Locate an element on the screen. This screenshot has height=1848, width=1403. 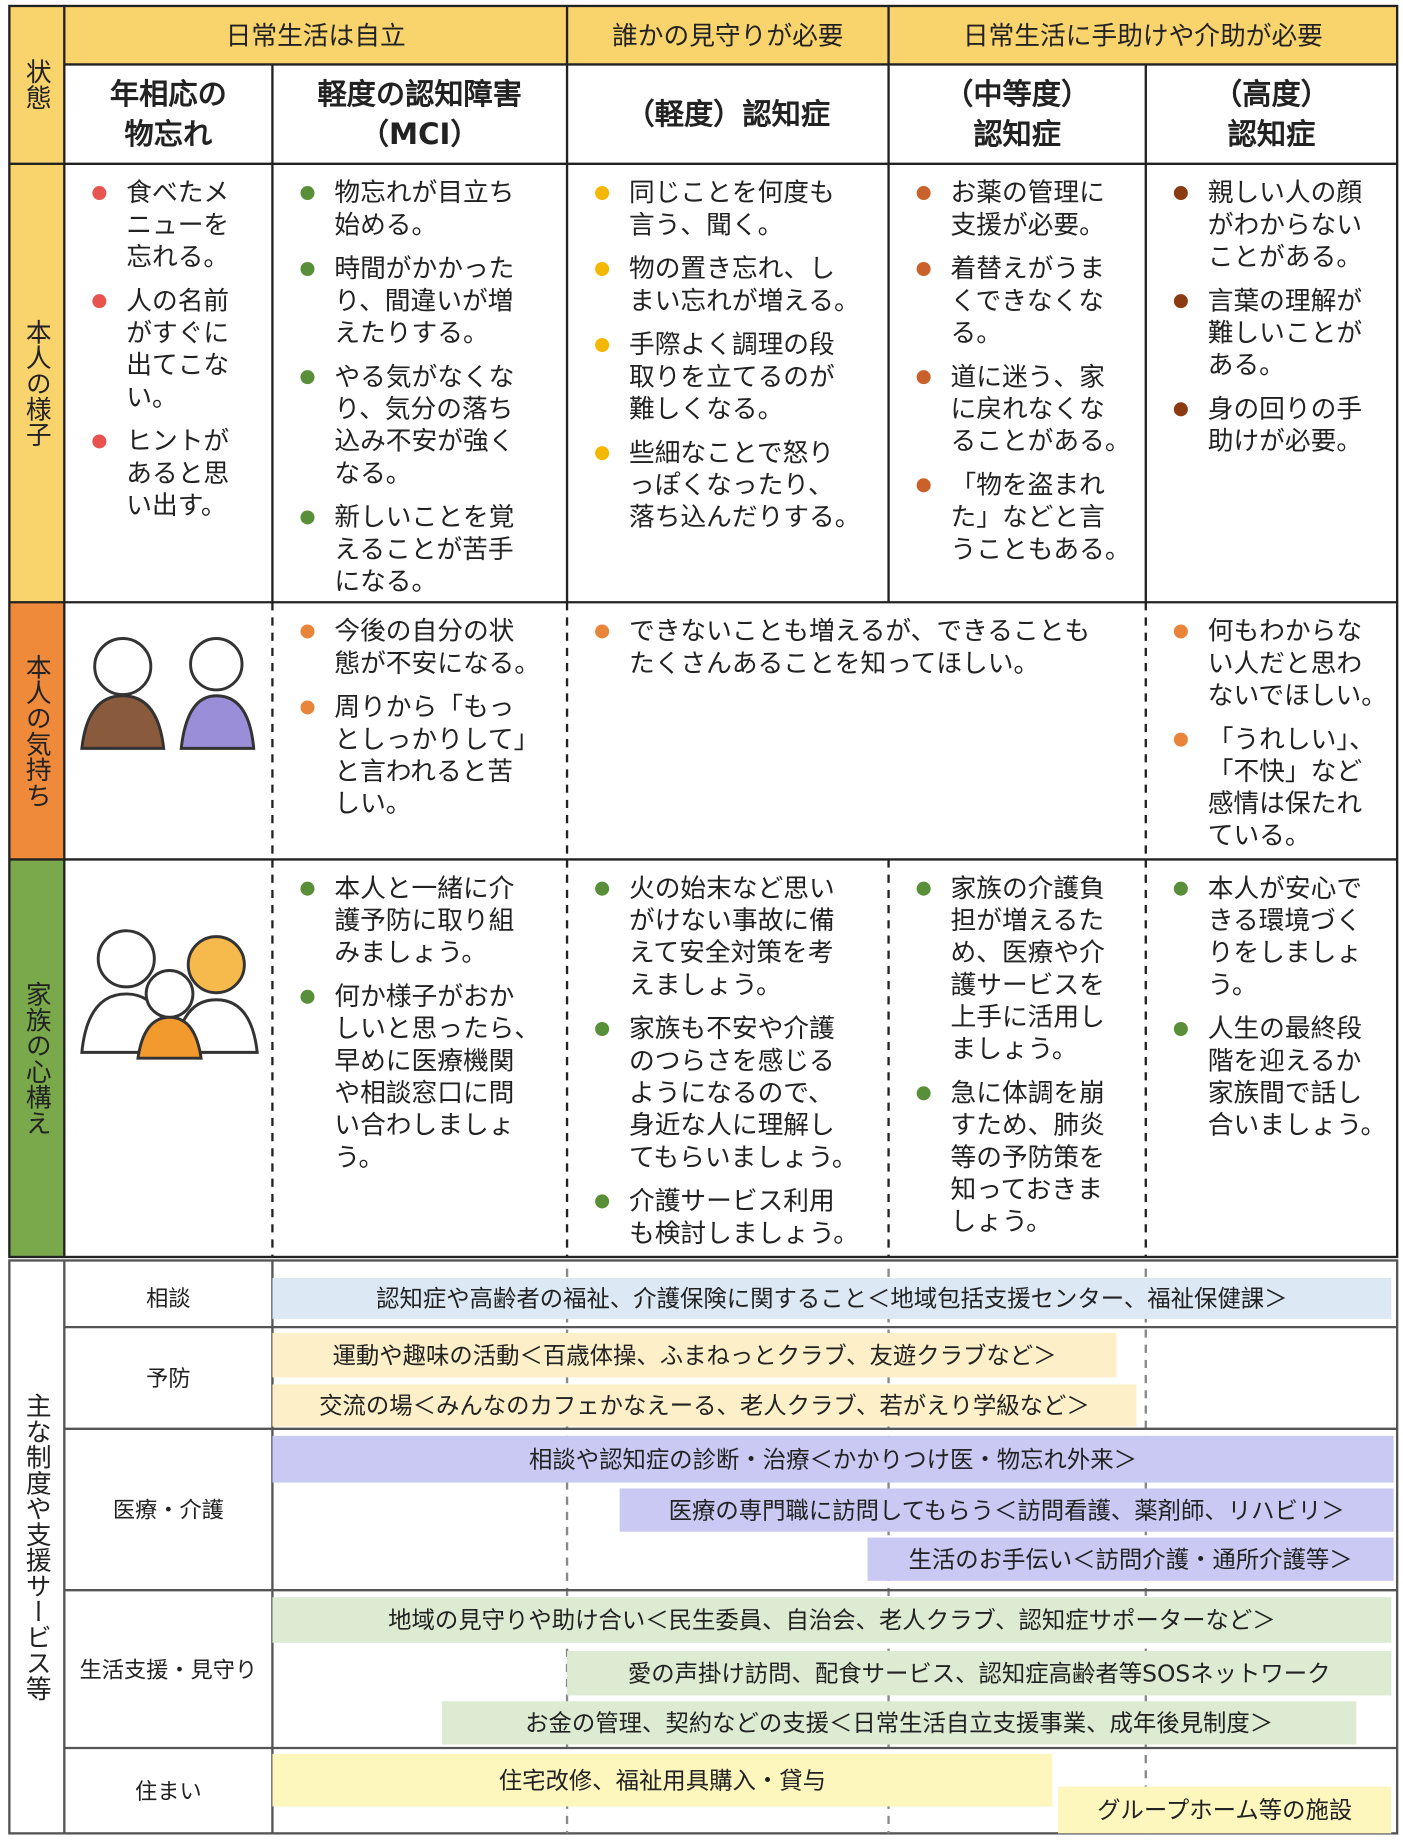
bullet-text: 些細なことで怒りっぽくなったり、落ち込んだりする。 is located at coordinates (744, 485).